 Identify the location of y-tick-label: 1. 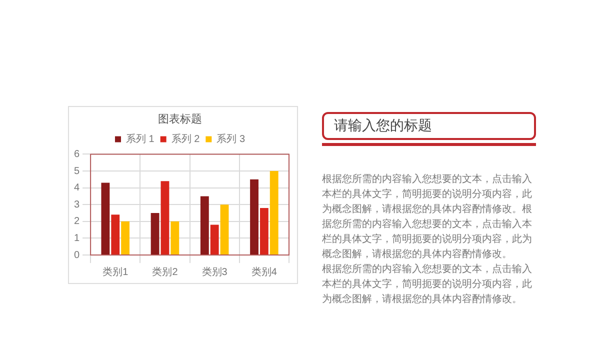
(77, 238).